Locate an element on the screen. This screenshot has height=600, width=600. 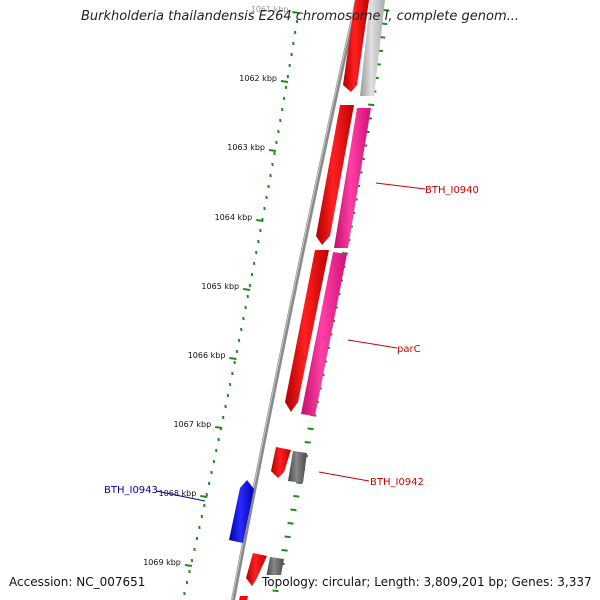
scale-tick-label: 1064 kbp is located at coordinates (234, 217).